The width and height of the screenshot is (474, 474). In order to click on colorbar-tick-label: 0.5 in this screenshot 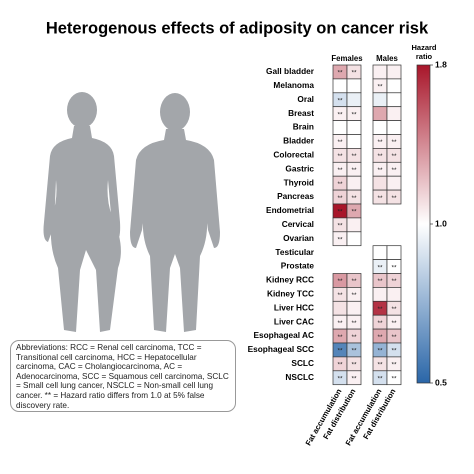, I will do `click(441, 382)`.